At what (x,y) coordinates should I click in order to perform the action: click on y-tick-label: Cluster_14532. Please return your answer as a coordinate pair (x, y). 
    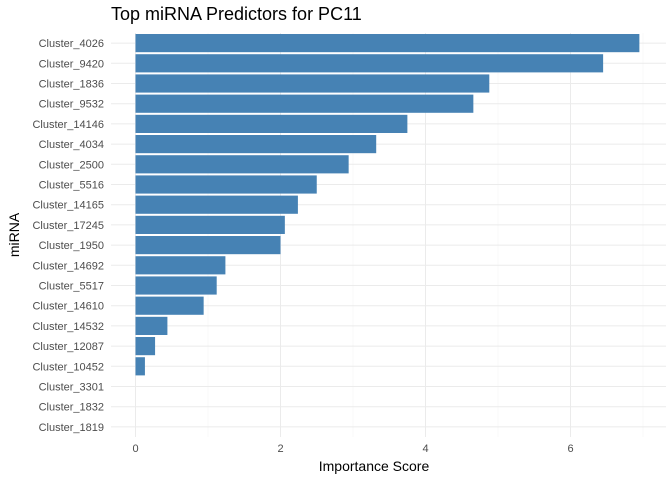
    Looking at the image, I should click on (68, 327).